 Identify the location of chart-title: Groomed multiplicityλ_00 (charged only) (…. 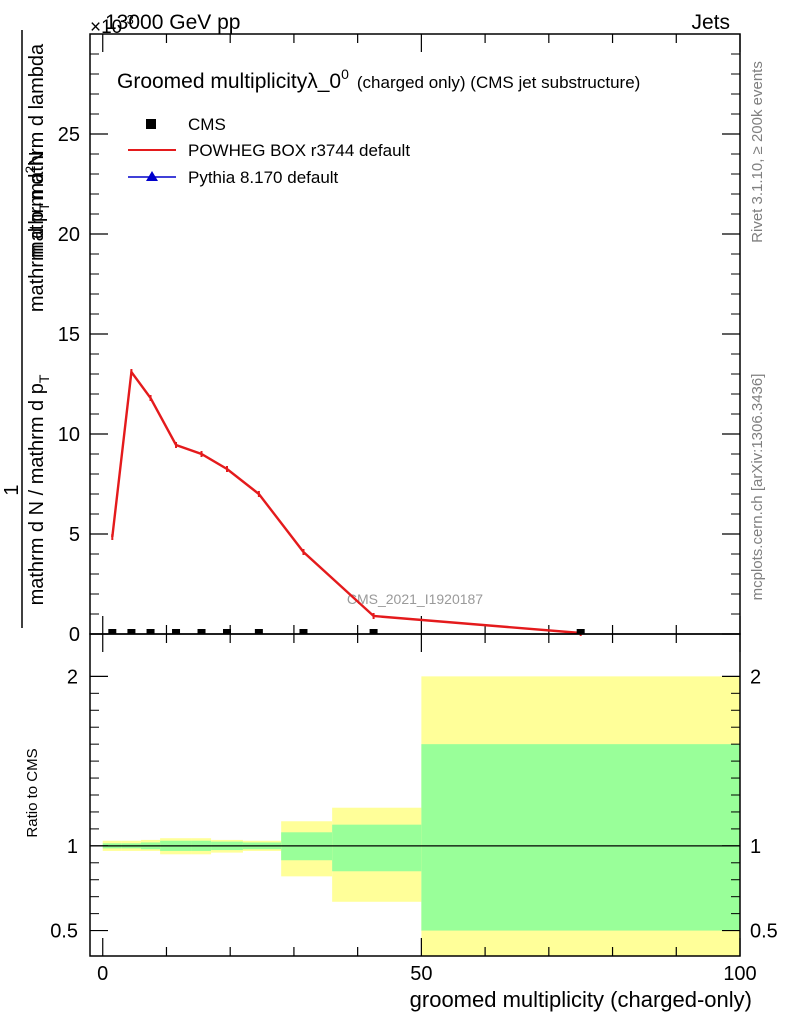
(378, 79).